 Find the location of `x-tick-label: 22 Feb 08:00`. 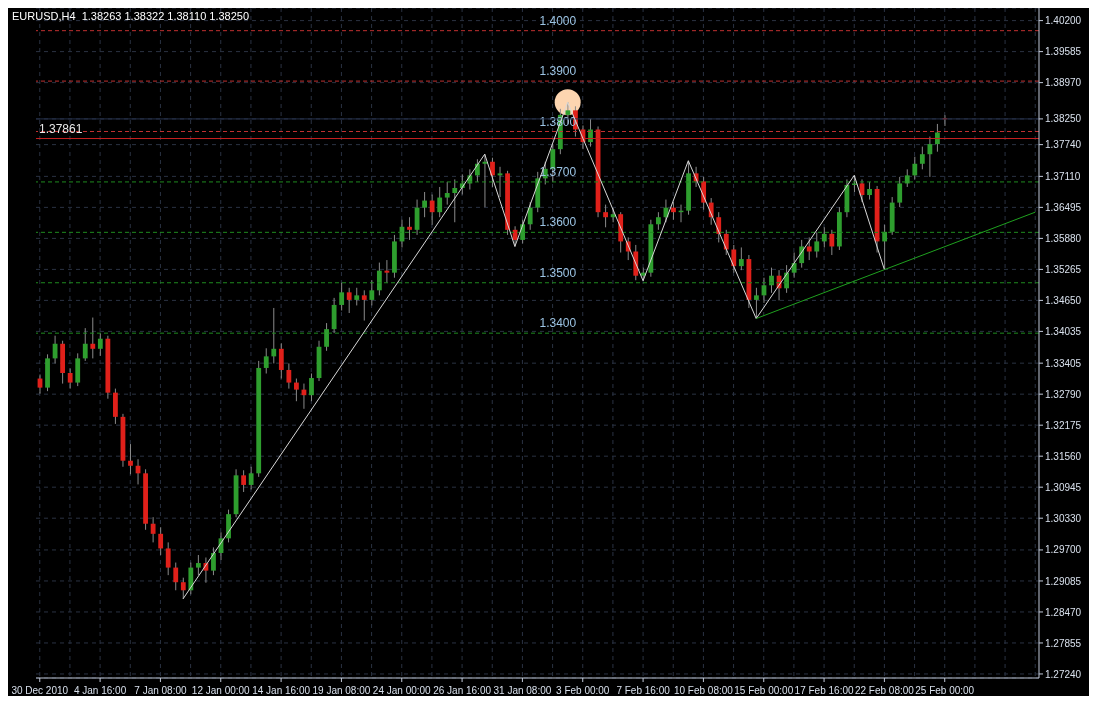

x-tick-label: 22 Feb 08:00 is located at coordinates (884, 690).